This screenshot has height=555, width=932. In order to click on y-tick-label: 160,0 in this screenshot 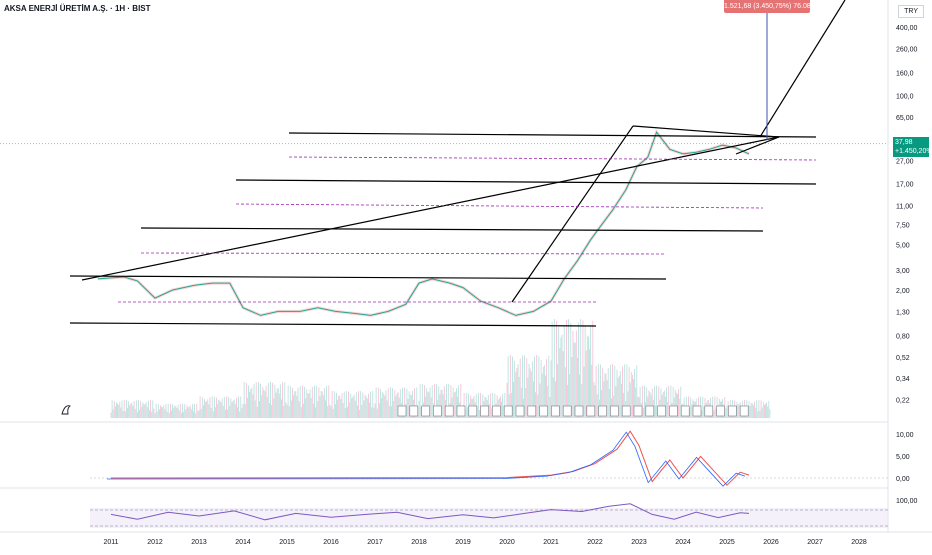, I will do `click(905, 73)`.